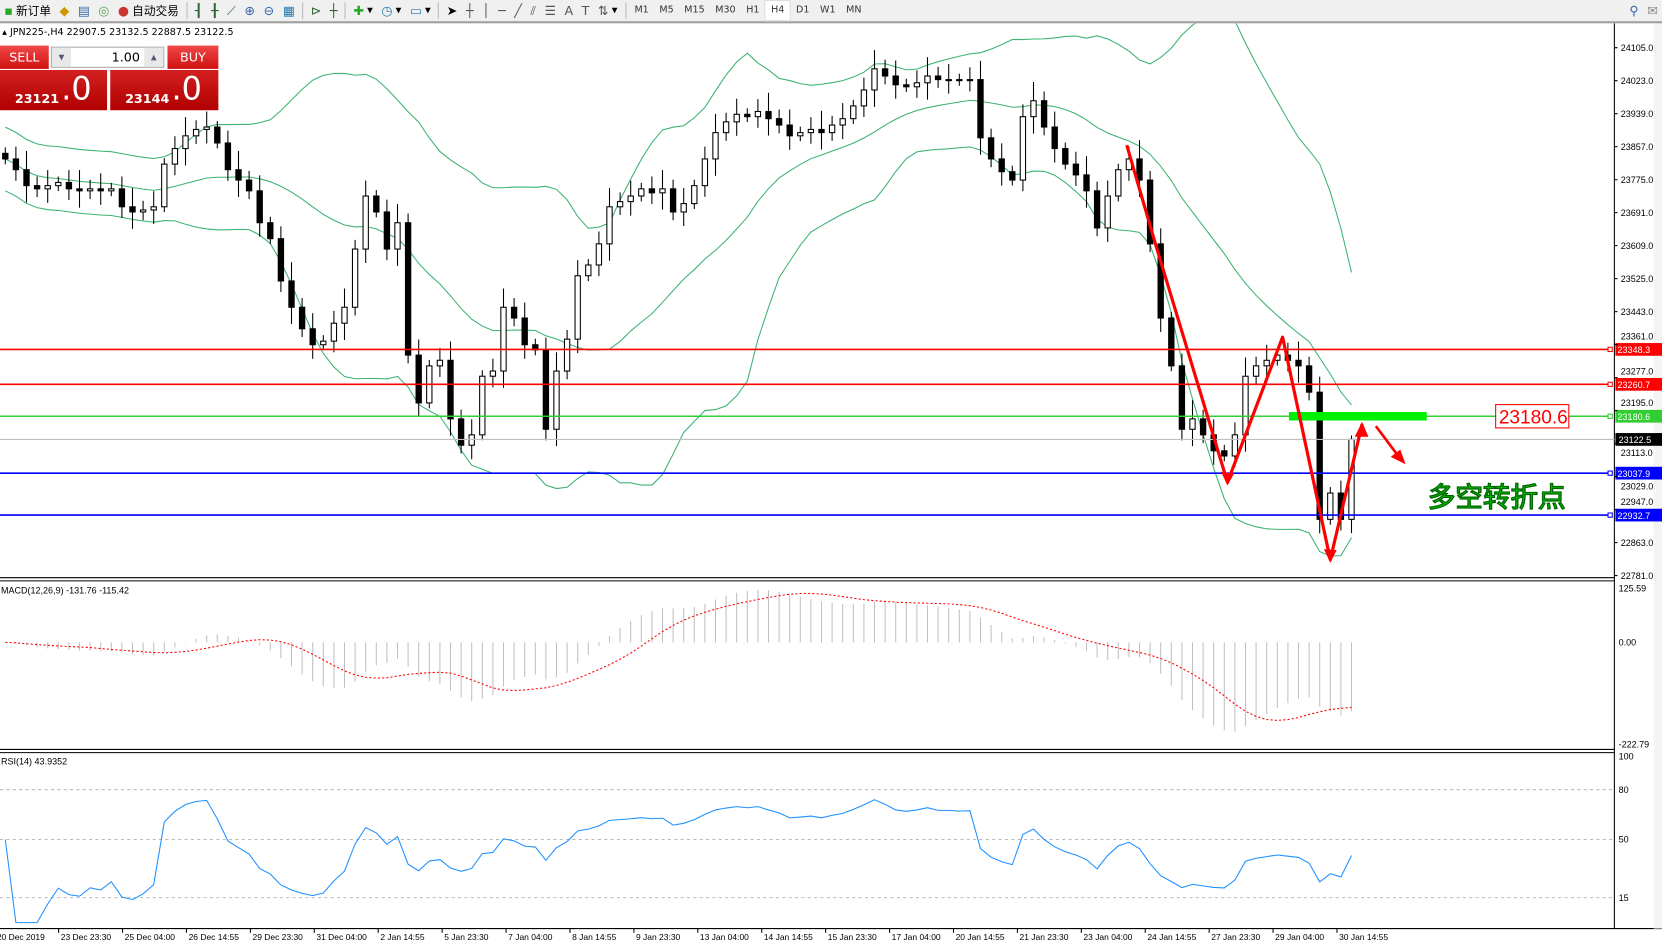 This screenshot has width=1662, height=949. What do you see at coordinates (391, 10) in the screenshot?
I see `periods-button: ◷ ▼` at bounding box center [391, 10].